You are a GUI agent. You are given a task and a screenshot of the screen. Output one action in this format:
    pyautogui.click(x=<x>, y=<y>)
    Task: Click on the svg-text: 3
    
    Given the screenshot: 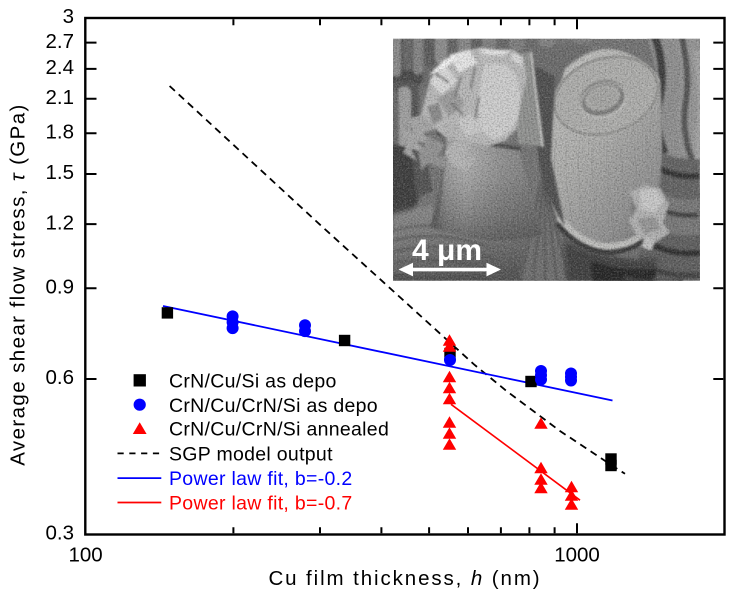 What is the action you would take?
    pyautogui.click(x=68, y=16)
    